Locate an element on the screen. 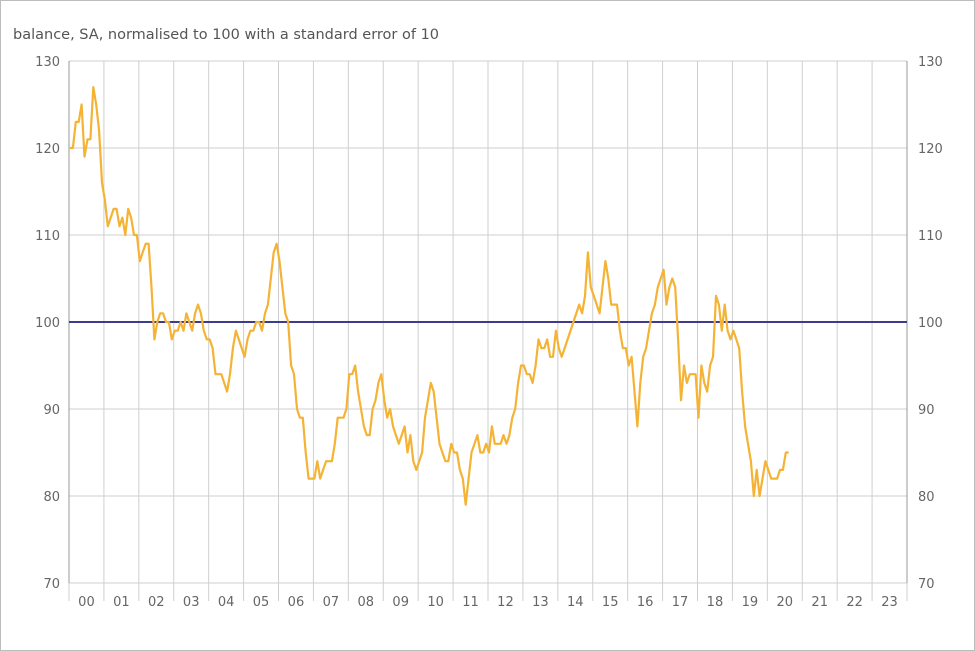  x-tick-label: 11 is located at coordinates (470, 602).